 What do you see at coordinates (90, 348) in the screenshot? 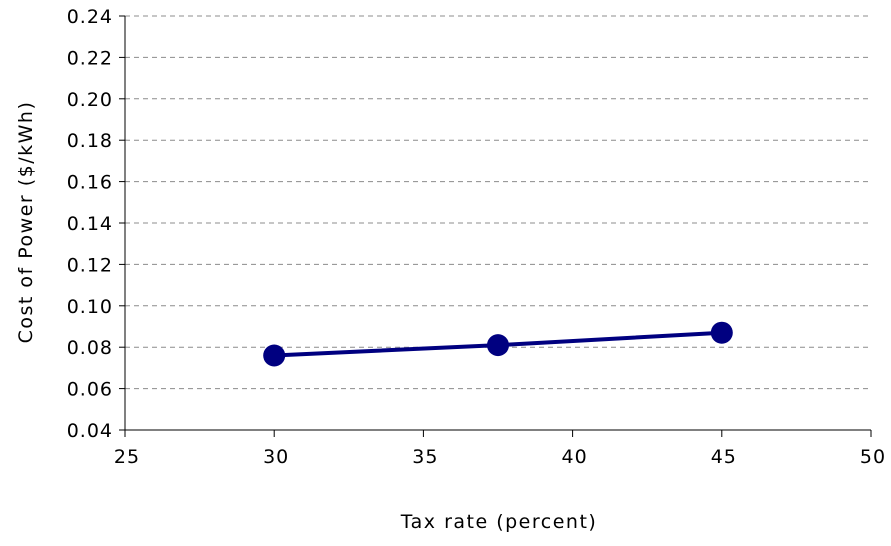
I see `y-tick-label: 0.08` at bounding box center [90, 348].